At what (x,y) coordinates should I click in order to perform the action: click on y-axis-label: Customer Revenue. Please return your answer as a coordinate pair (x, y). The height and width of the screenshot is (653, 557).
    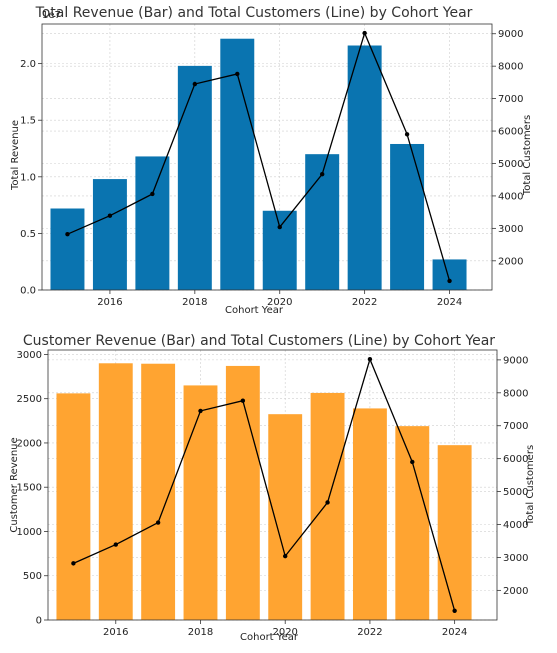
    Looking at the image, I should click on (14, 484).